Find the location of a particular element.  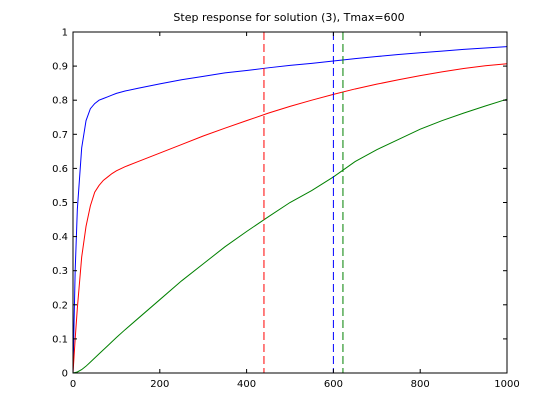

y-tick-label: 0 is located at coordinates (65, 374).